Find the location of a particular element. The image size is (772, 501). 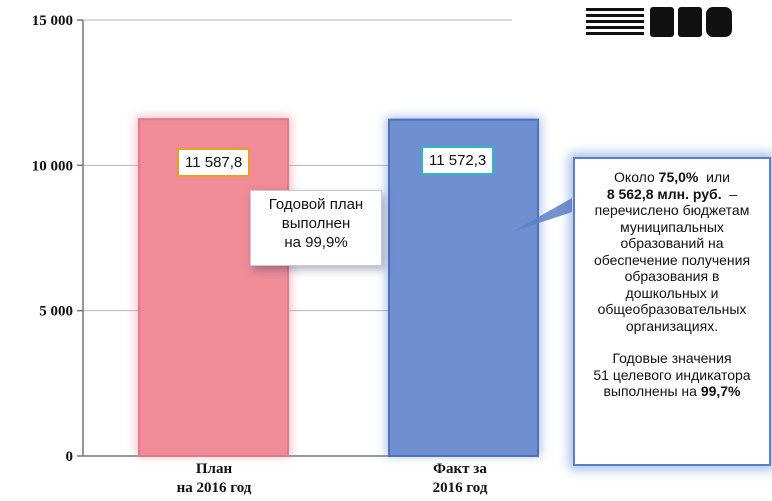

y-tick-label: 5 000 is located at coordinates (56, 312).